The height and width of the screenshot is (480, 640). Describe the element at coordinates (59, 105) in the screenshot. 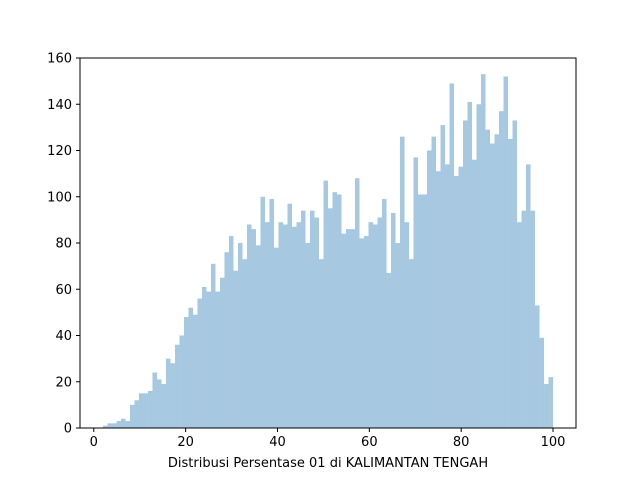

I see `y-tick-label: 140` at that location.